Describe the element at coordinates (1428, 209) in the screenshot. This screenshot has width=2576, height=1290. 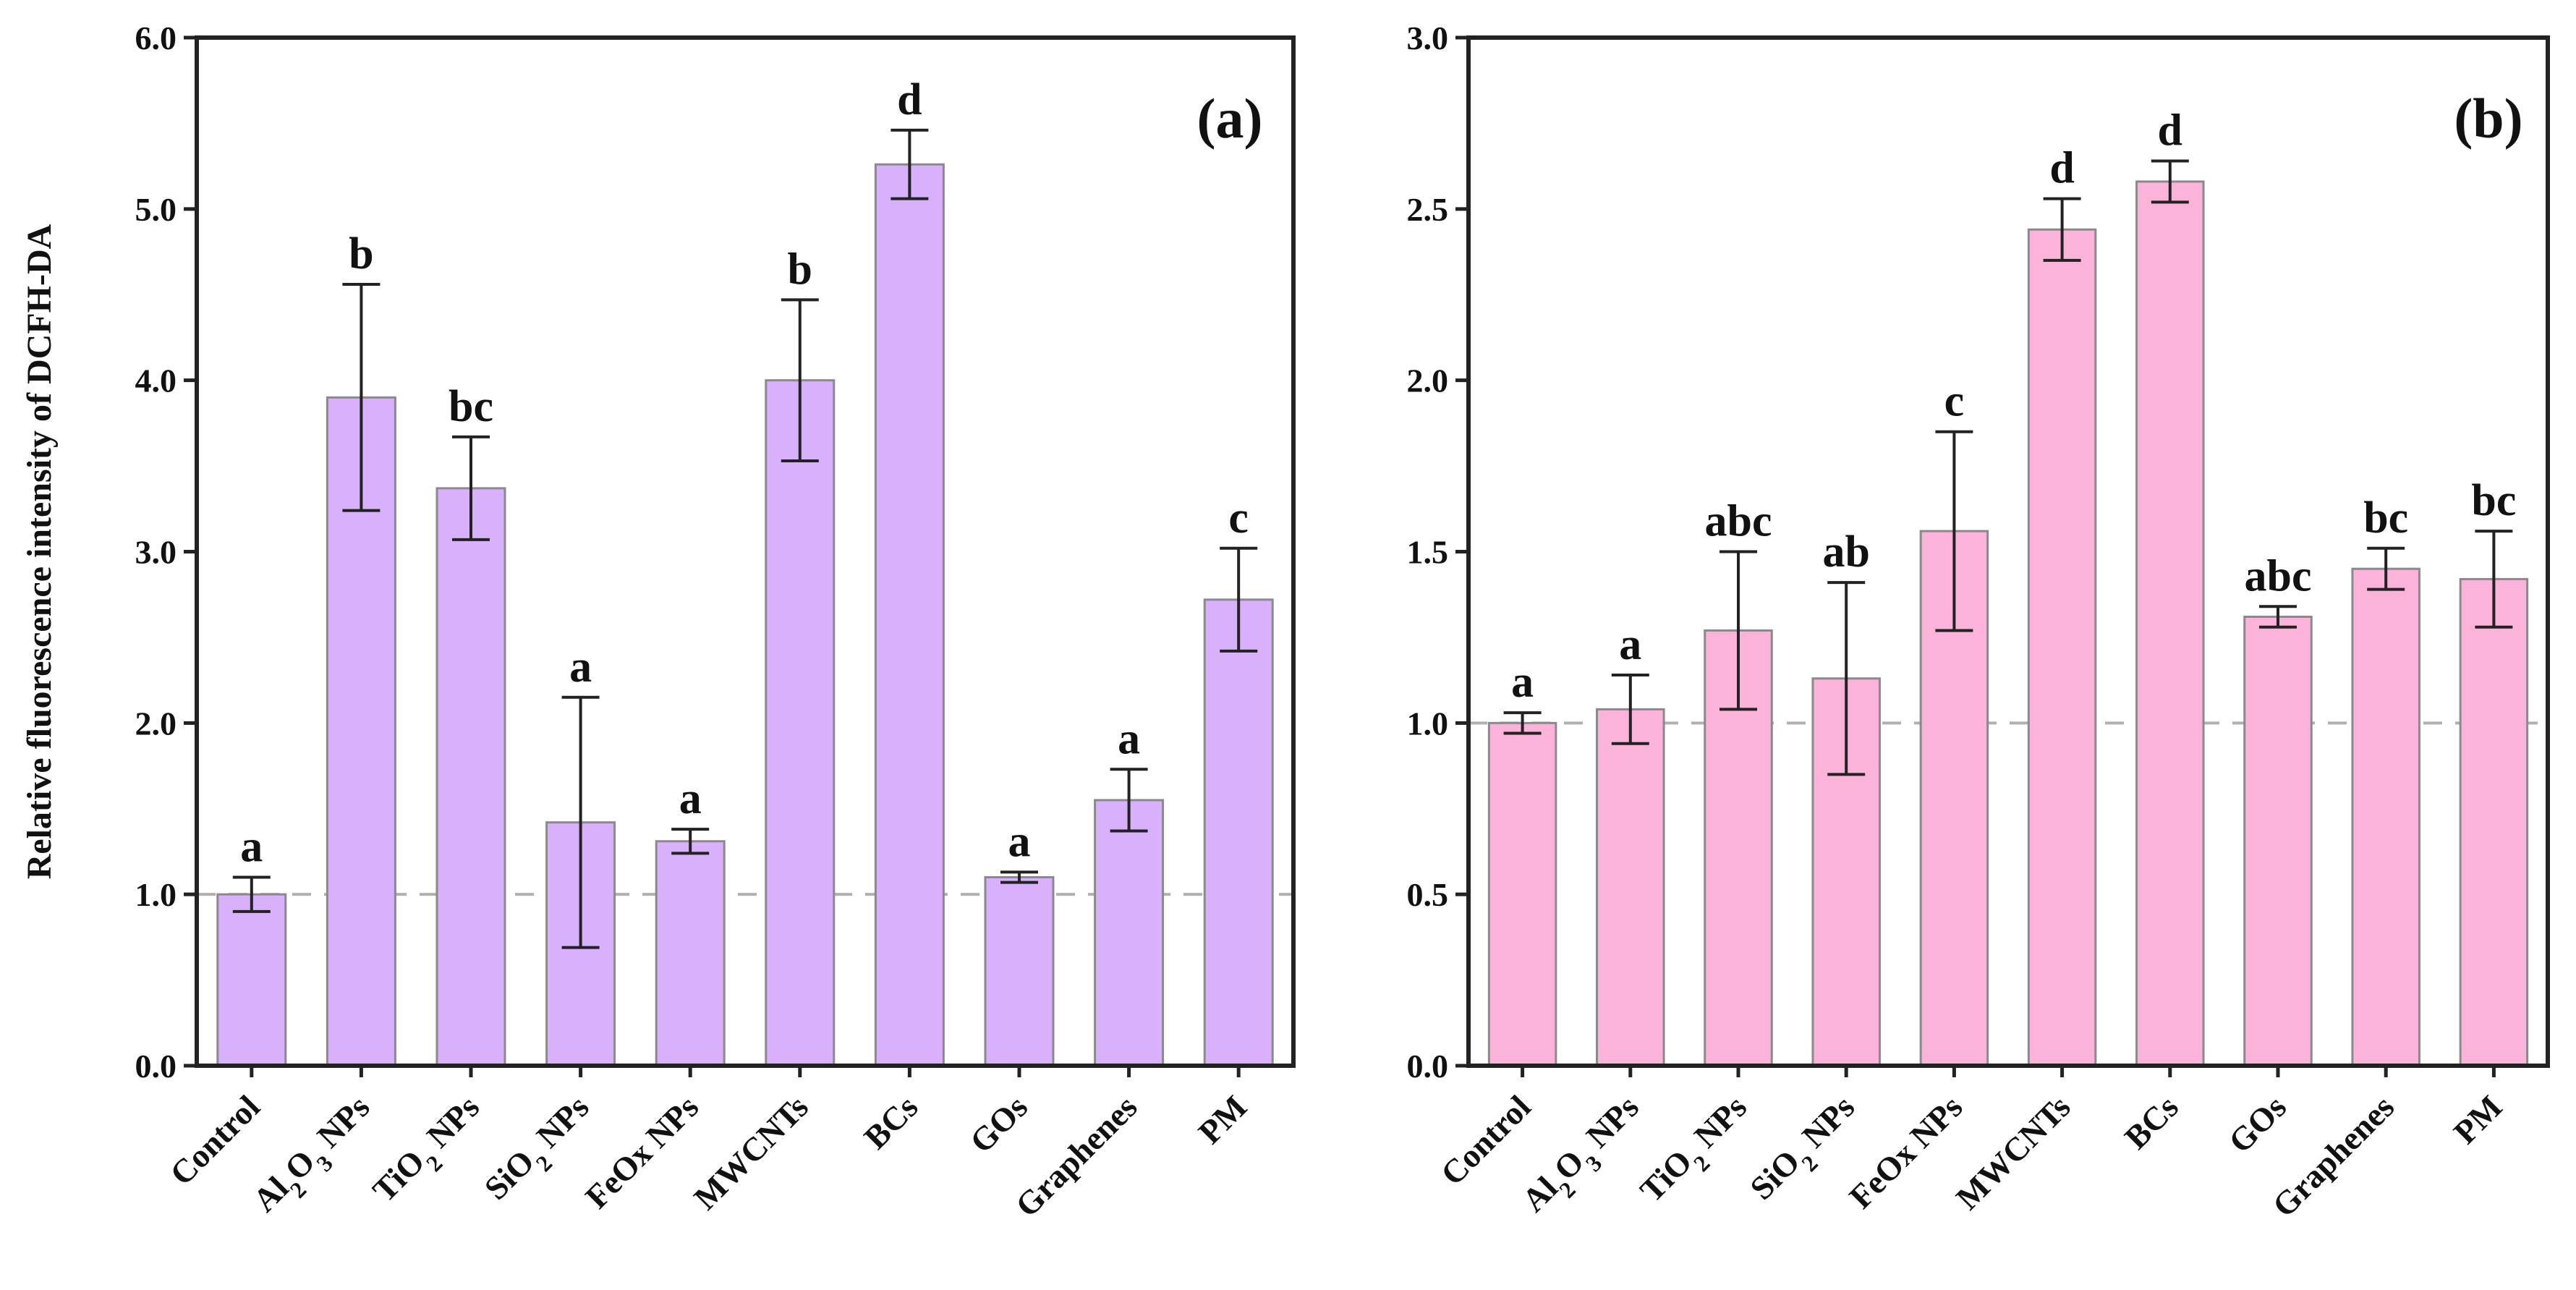
I see `y-tick-label: 2.5` at that location.